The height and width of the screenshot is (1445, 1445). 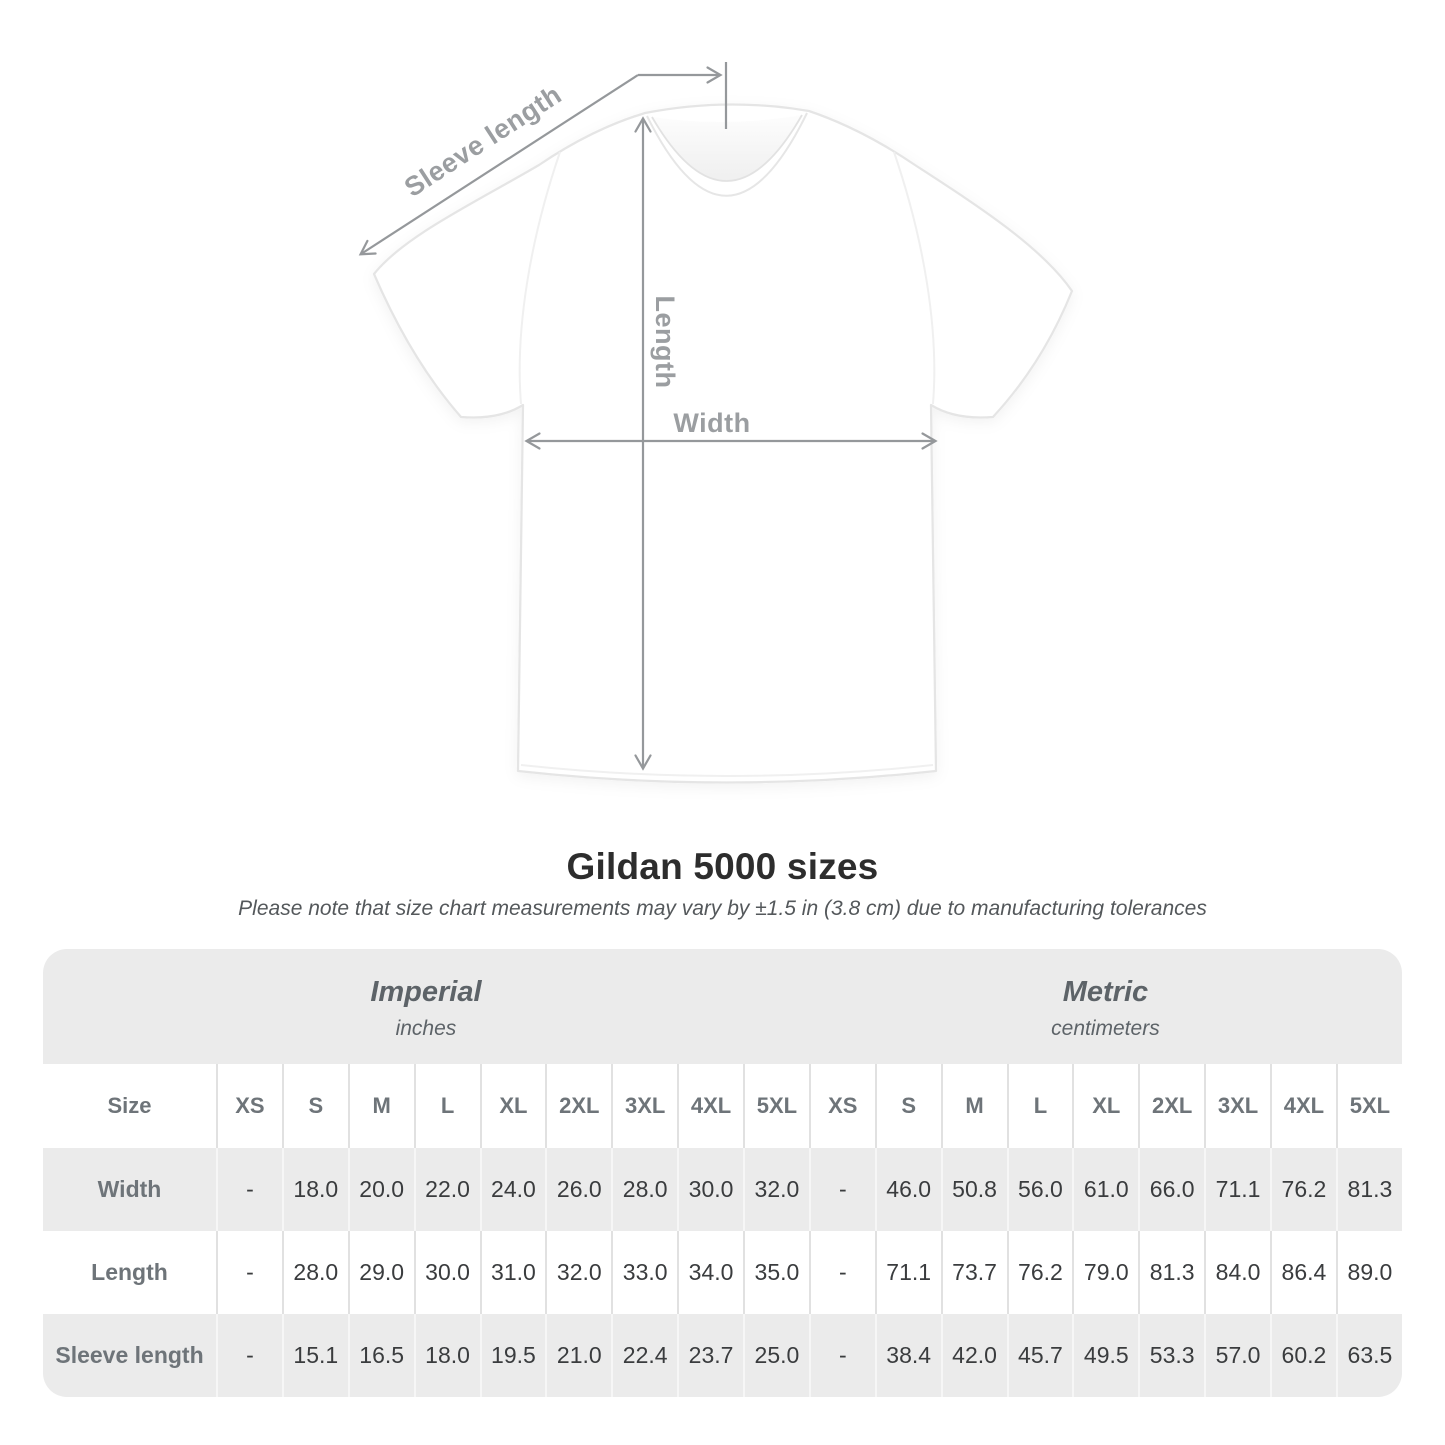 I want to click on measurement-cell: 22.4, so click(x=644, y=1356).